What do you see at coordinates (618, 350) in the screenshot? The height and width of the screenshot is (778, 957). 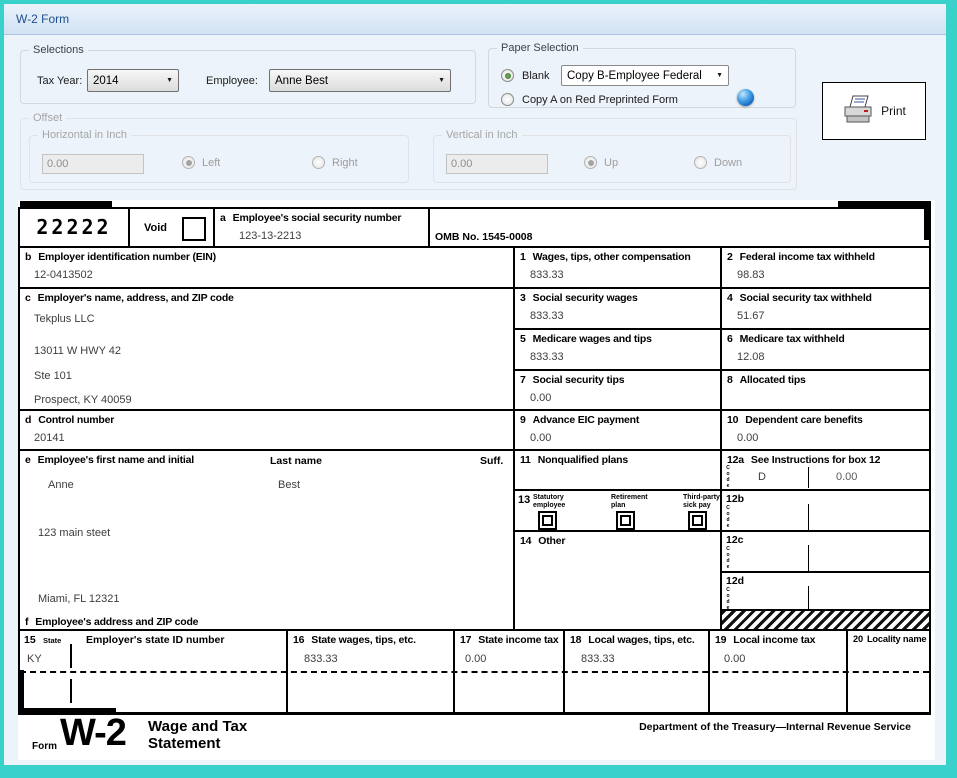 I see `box-5-medicare-wages: 5 Medicare wages and tips 833.33` at bounding box center [618, 350].